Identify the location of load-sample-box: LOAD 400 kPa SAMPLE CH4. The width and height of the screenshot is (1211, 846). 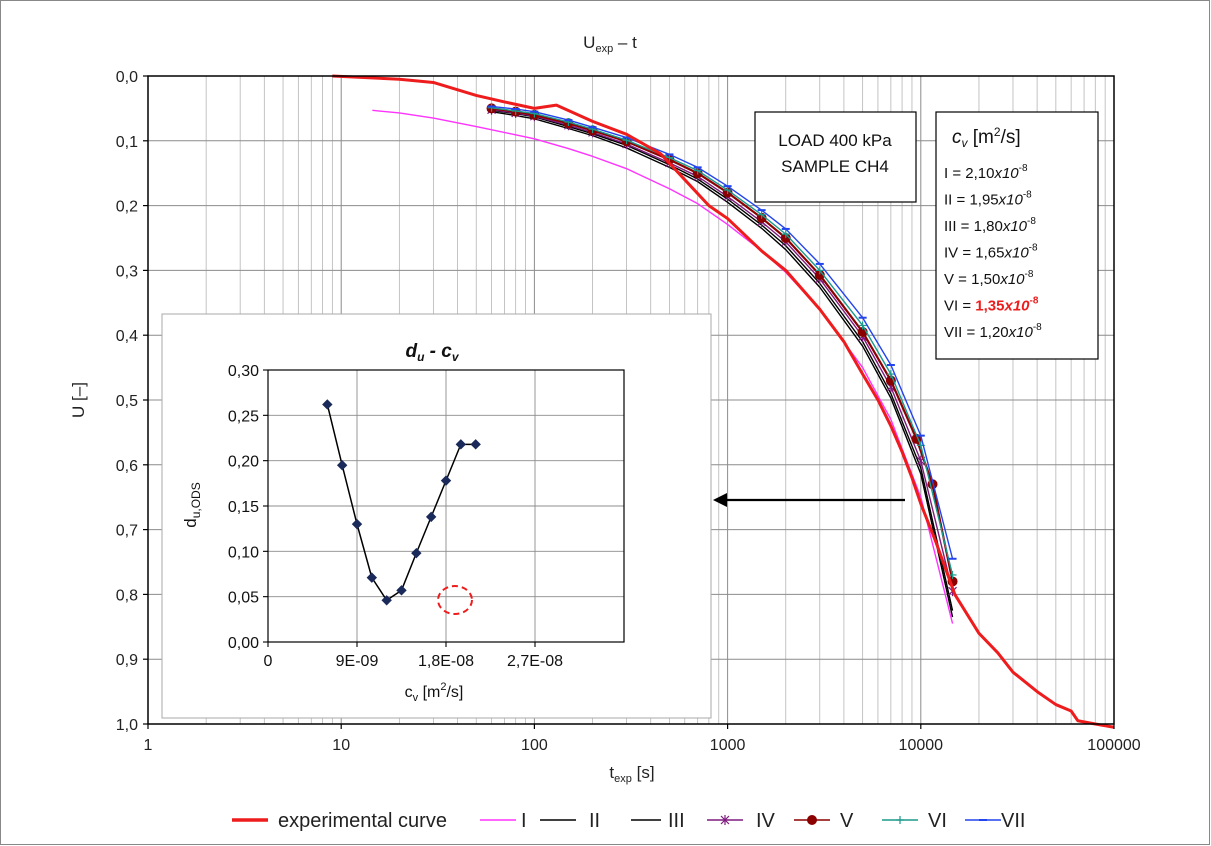
(835, 157).